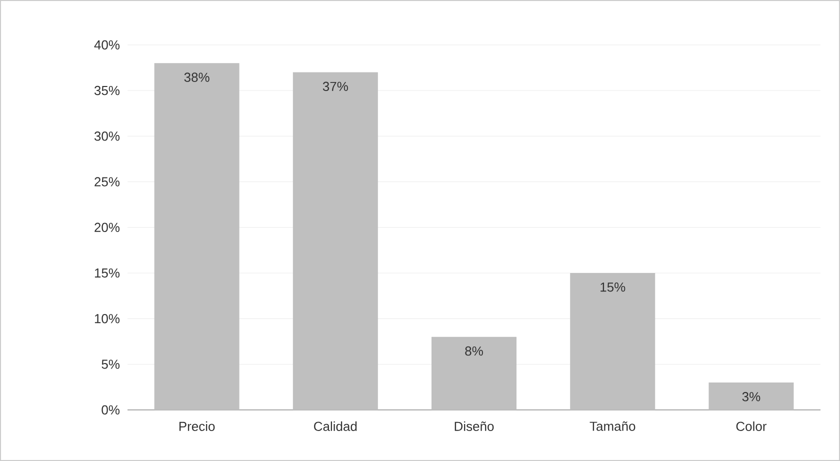 The height and width of the screenshot is (461, 840). I want to click on x-tick-label: Precio, so click(197, 426).